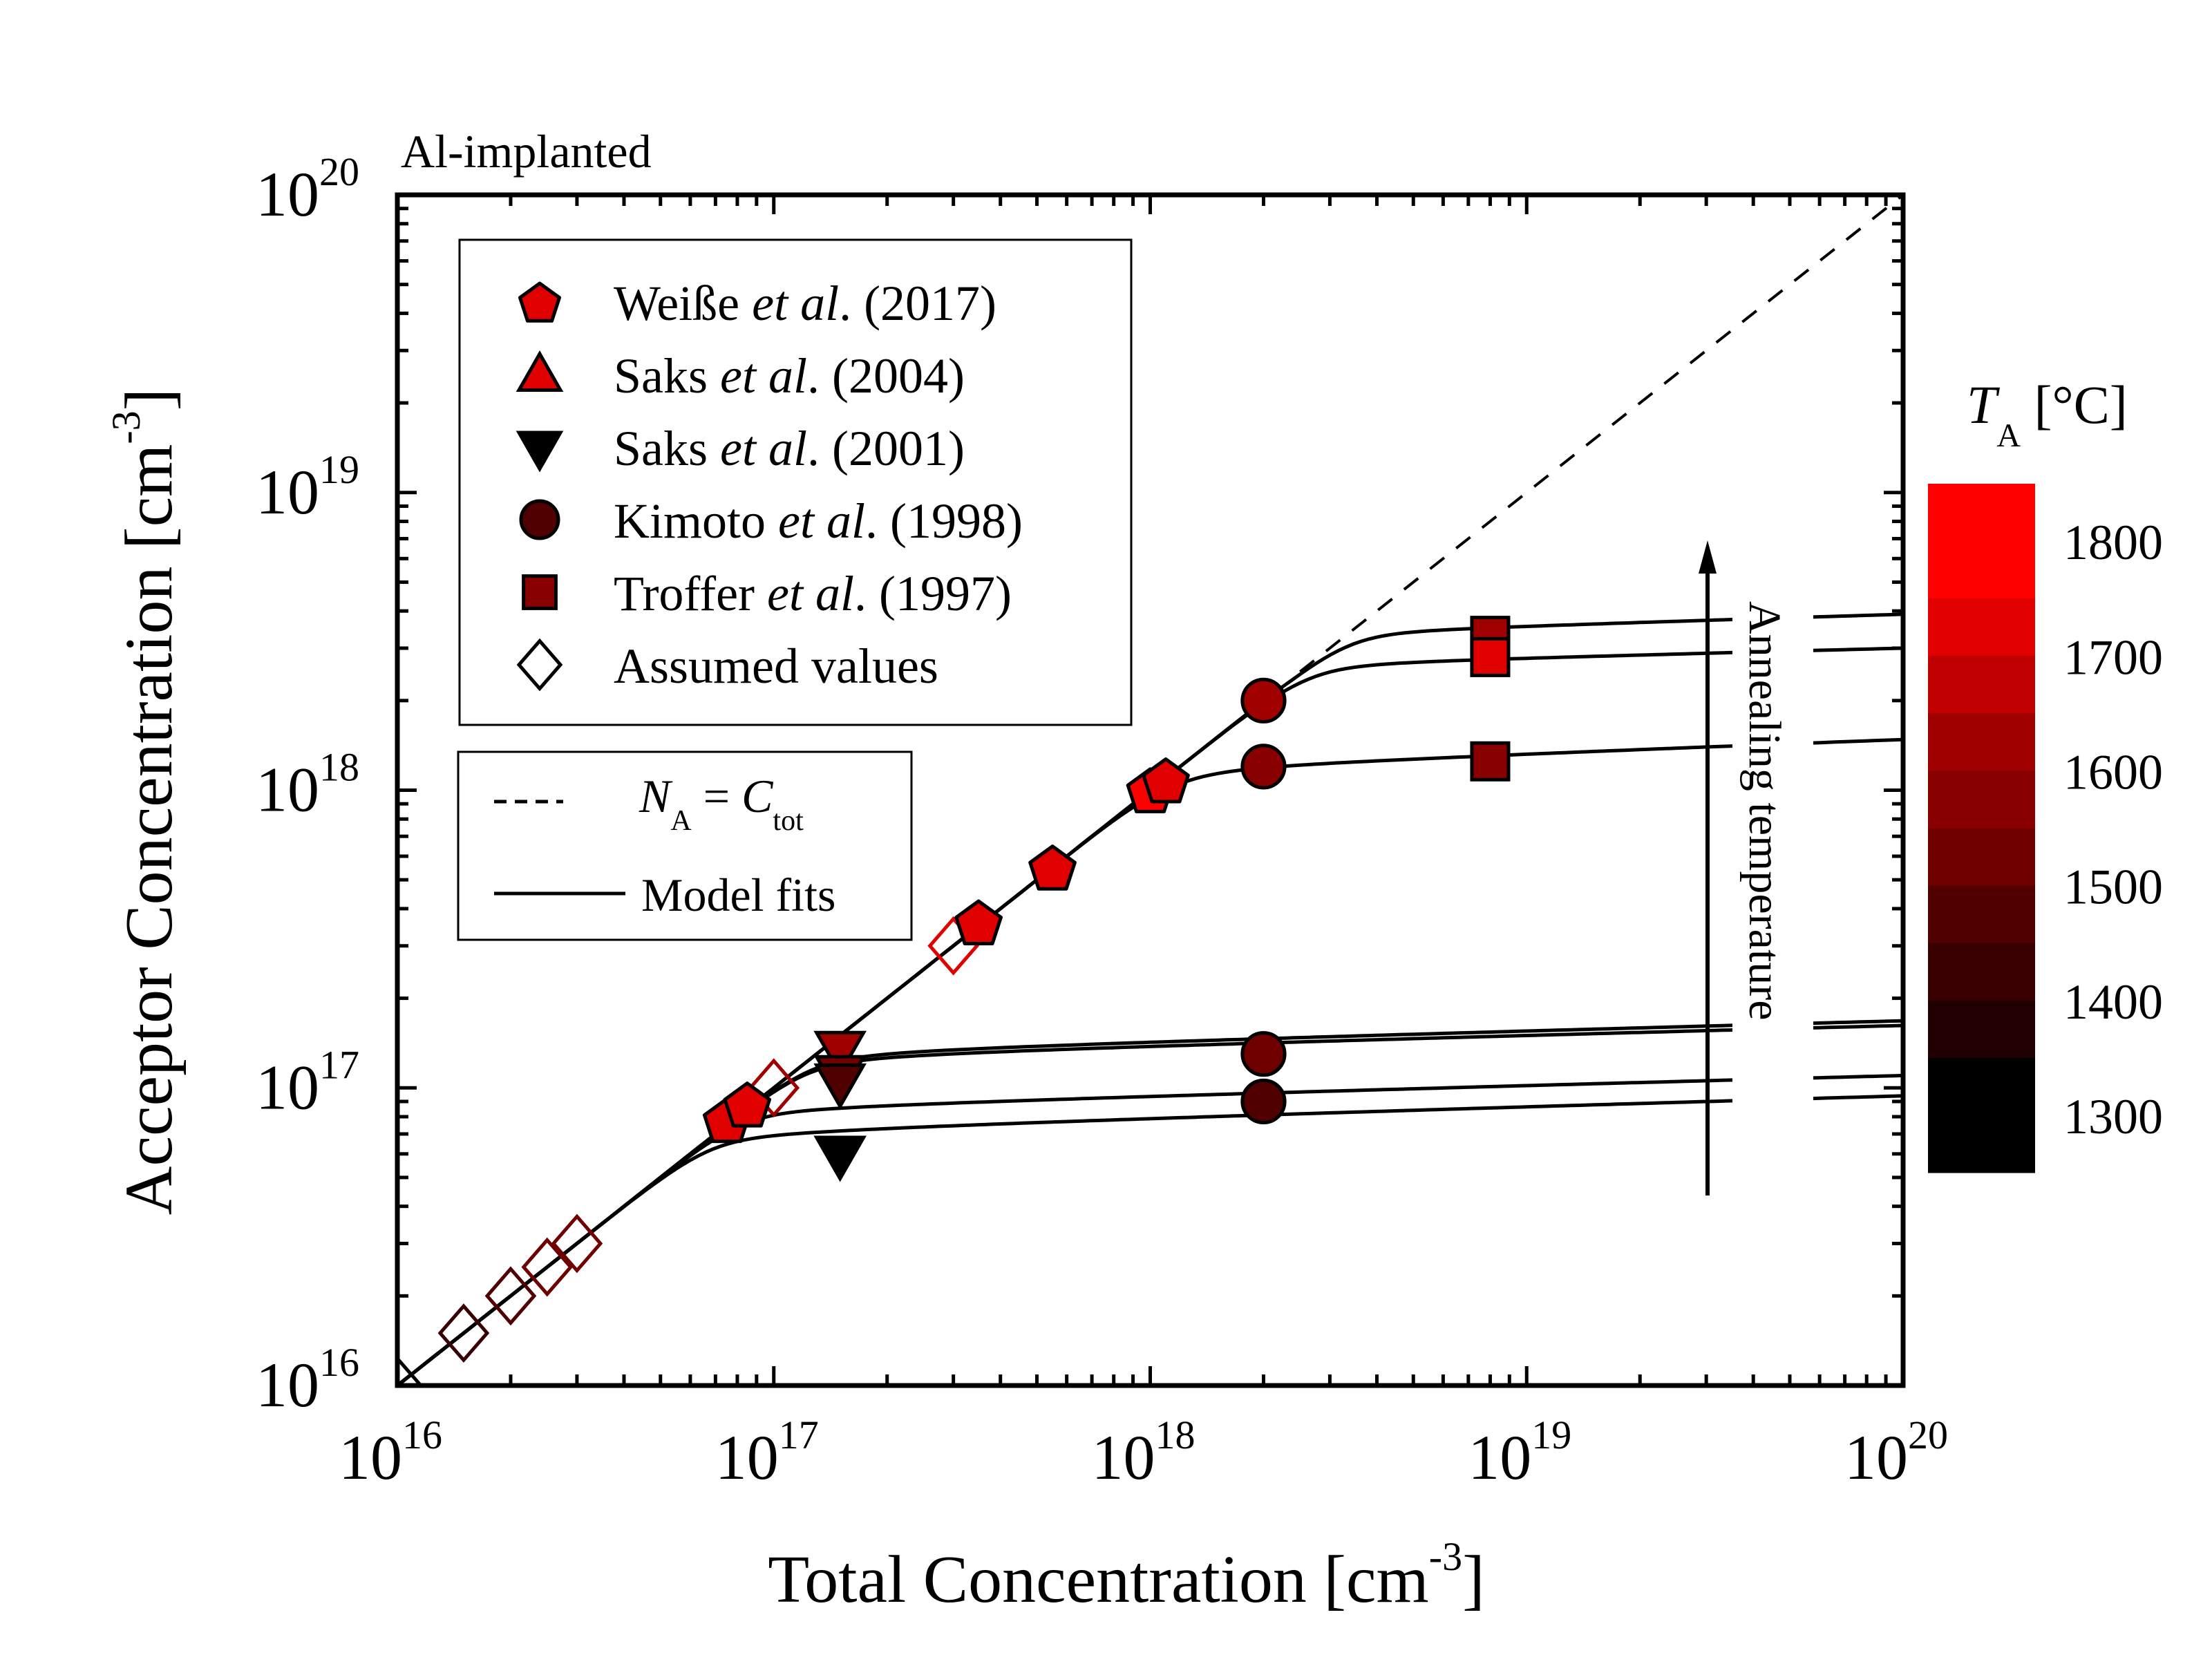 The width and height of the screenshot is (2212, 1664). I want to click on reference-line, so click(1601, 434).